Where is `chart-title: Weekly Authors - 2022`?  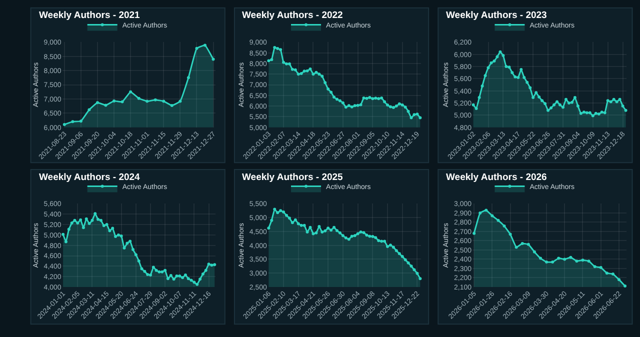
chart-title: Weekly Authors - 2022 is located at coordinates (292, 15).